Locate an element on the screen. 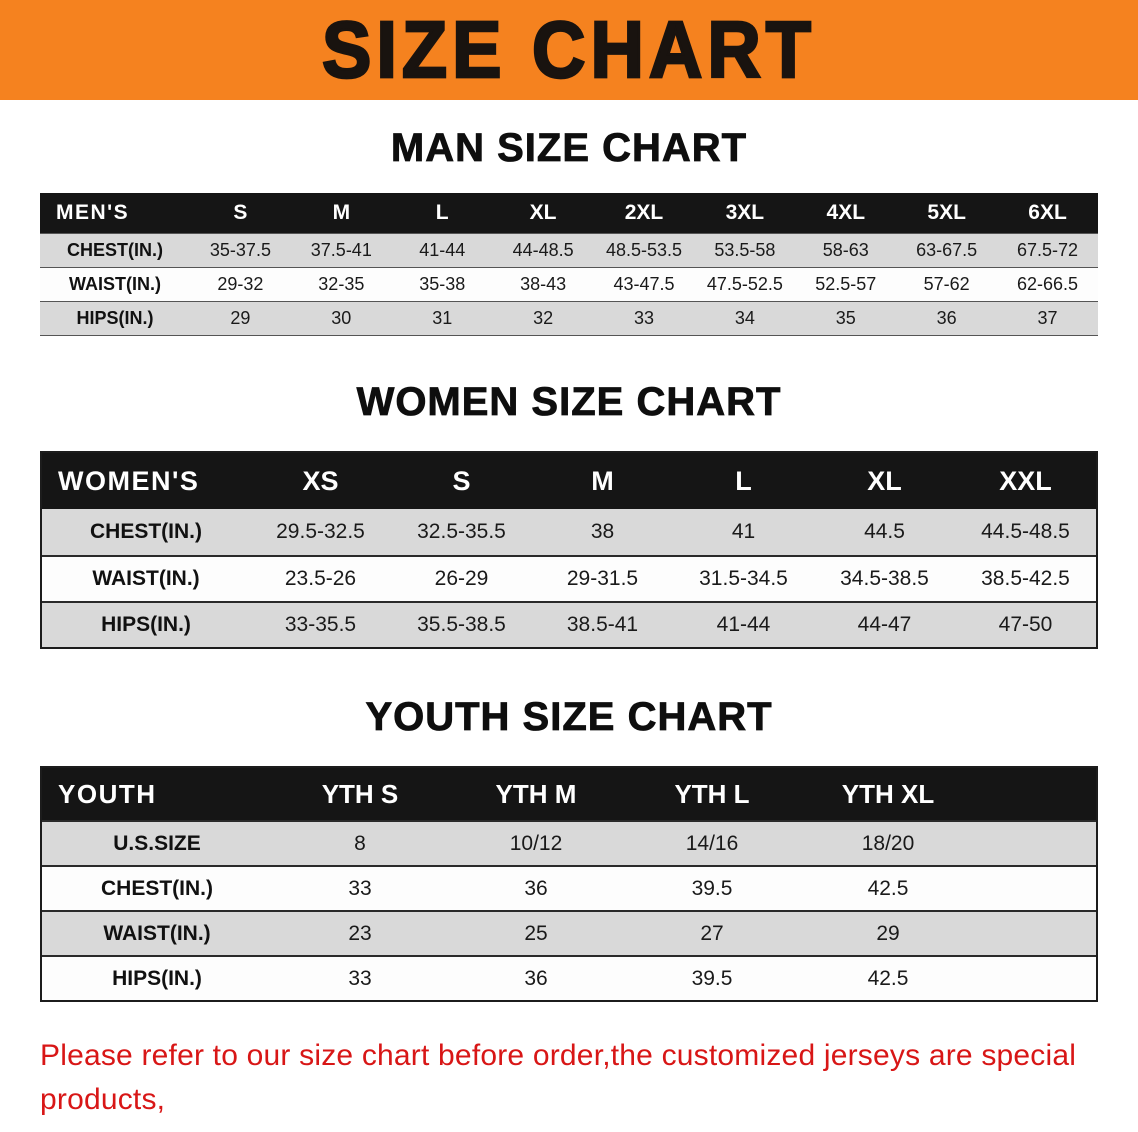 This screenshot has width=1138, height=1132. value-cell: 27 is located at coordinates (712, 933).